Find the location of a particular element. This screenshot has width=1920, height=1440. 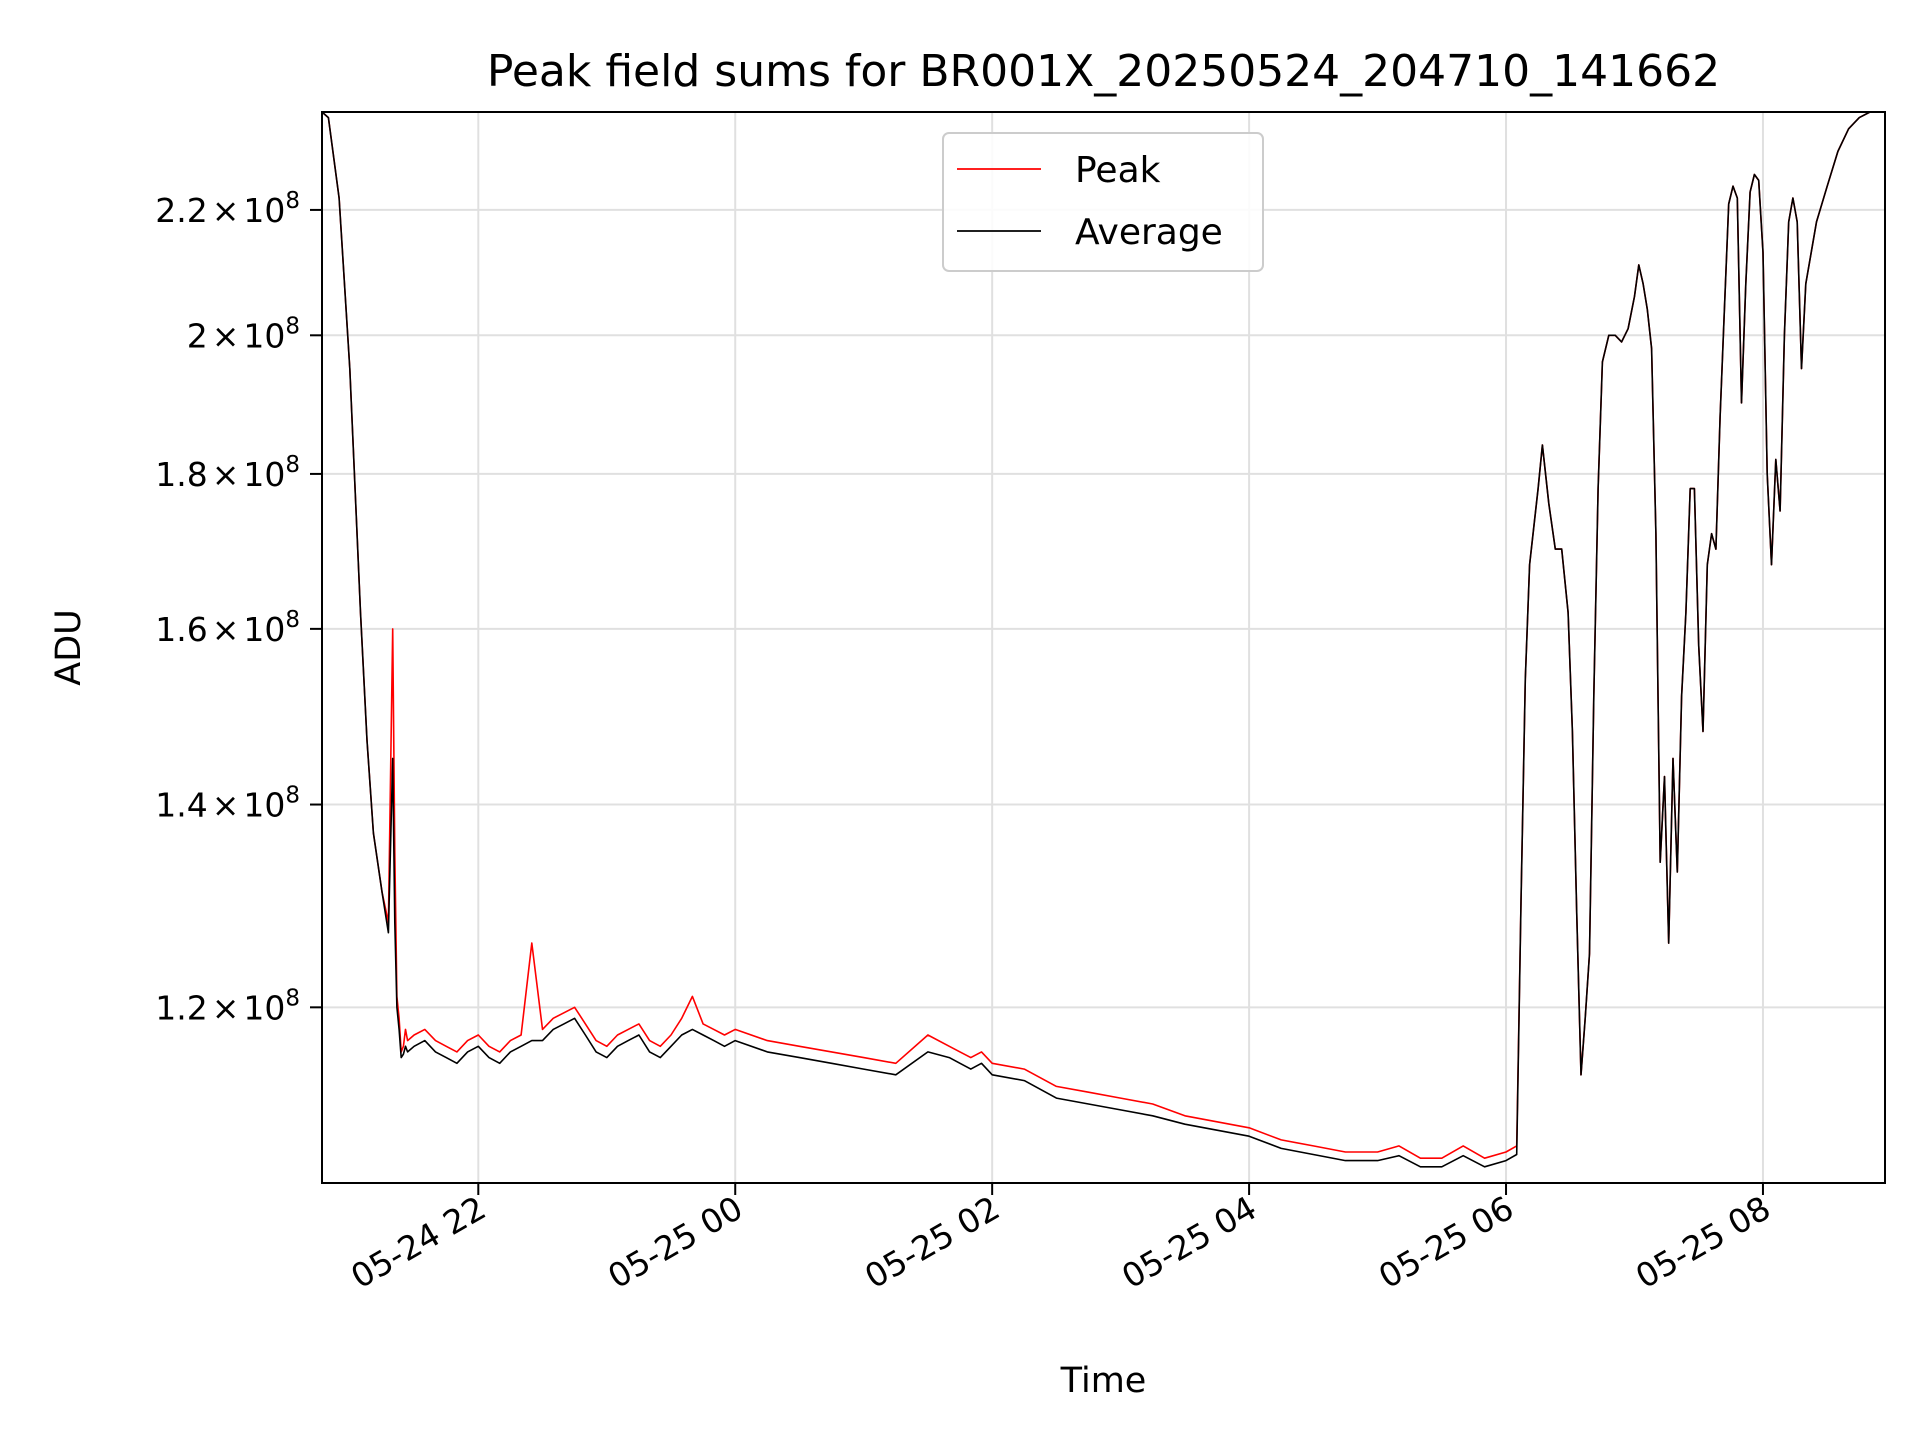

x-tick-label: 05-25 04 is located at coordinates (1189, 1242).